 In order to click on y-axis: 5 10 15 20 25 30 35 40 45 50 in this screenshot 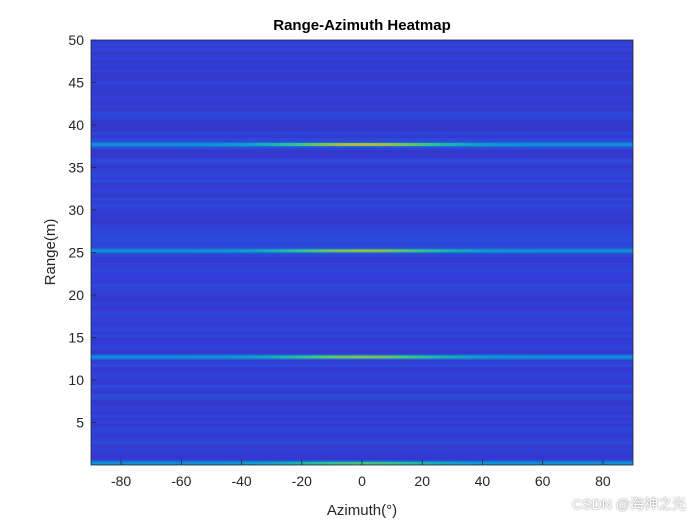, I will do `click(82, 231)`.